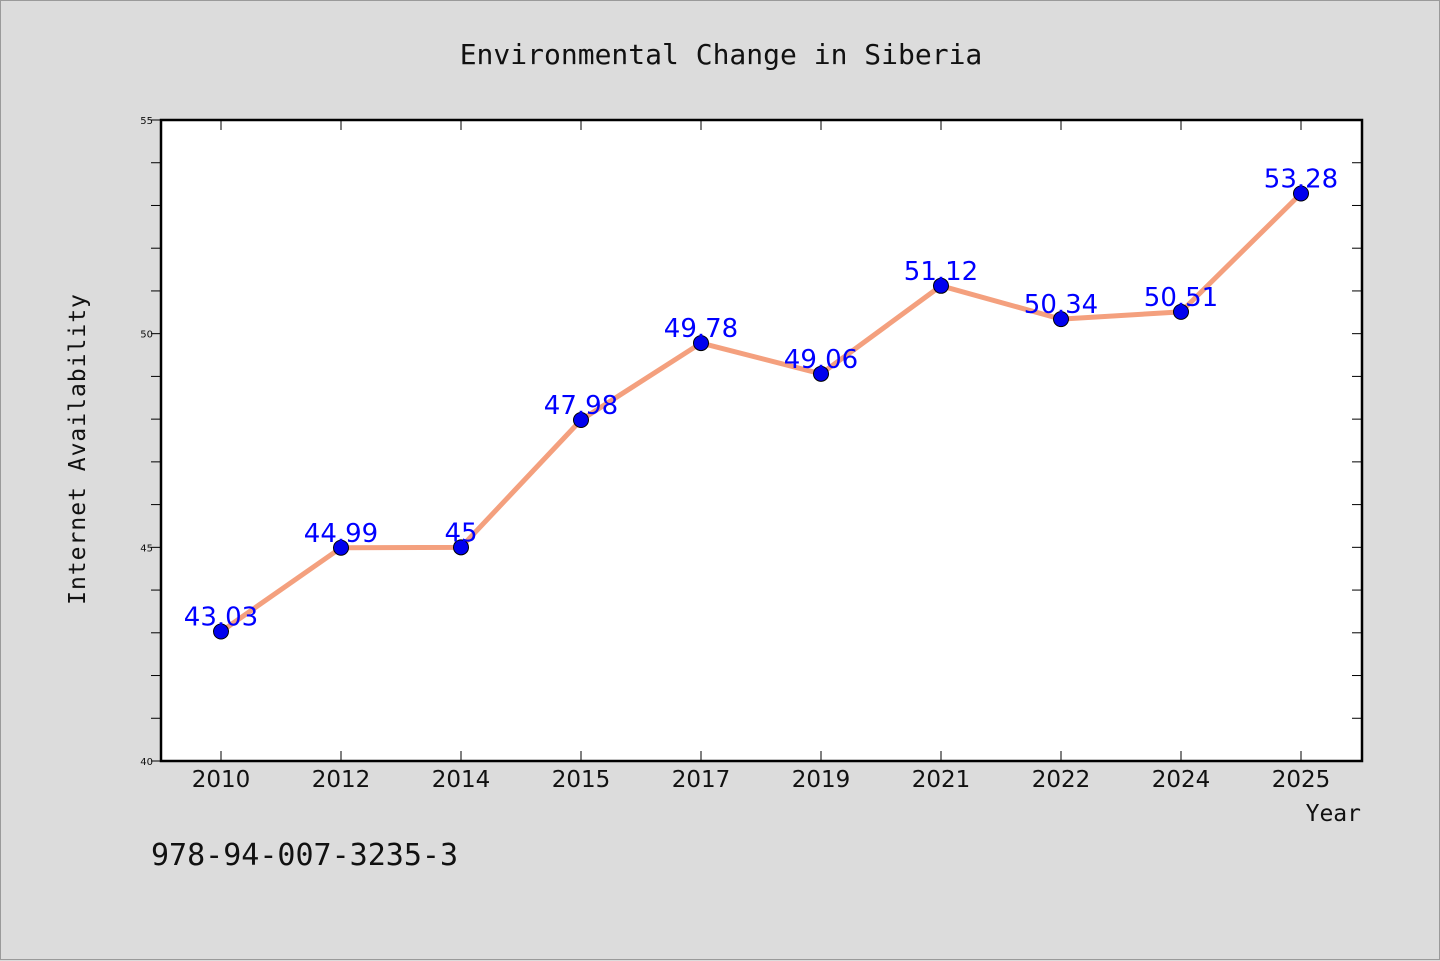 The image size is (1440, 961). Describe the element at coordinates (1181, 780) in the screenshot. I see `x-tick-label: 2024` at that location.